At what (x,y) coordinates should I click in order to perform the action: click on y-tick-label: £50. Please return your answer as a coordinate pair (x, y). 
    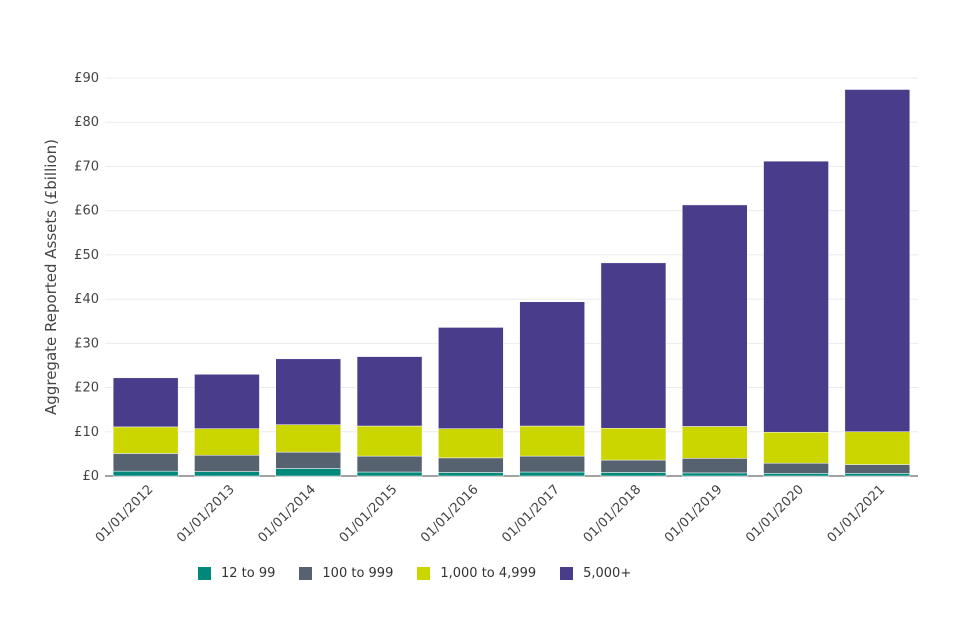
    Looking at the image, I should click on (86, 255).